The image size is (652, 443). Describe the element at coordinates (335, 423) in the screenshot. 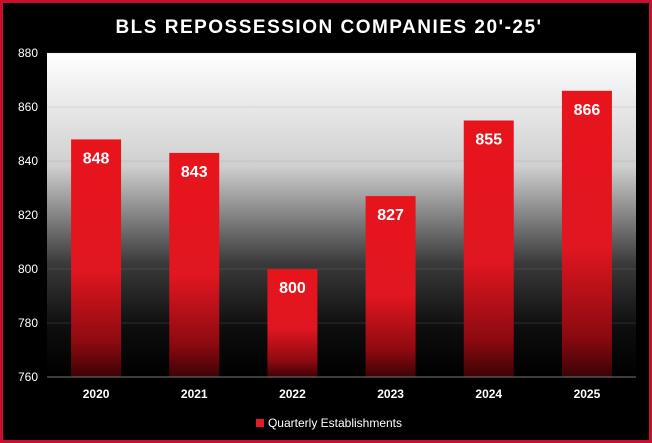

I see `legend-label: Quarterly Establishments` at that location.